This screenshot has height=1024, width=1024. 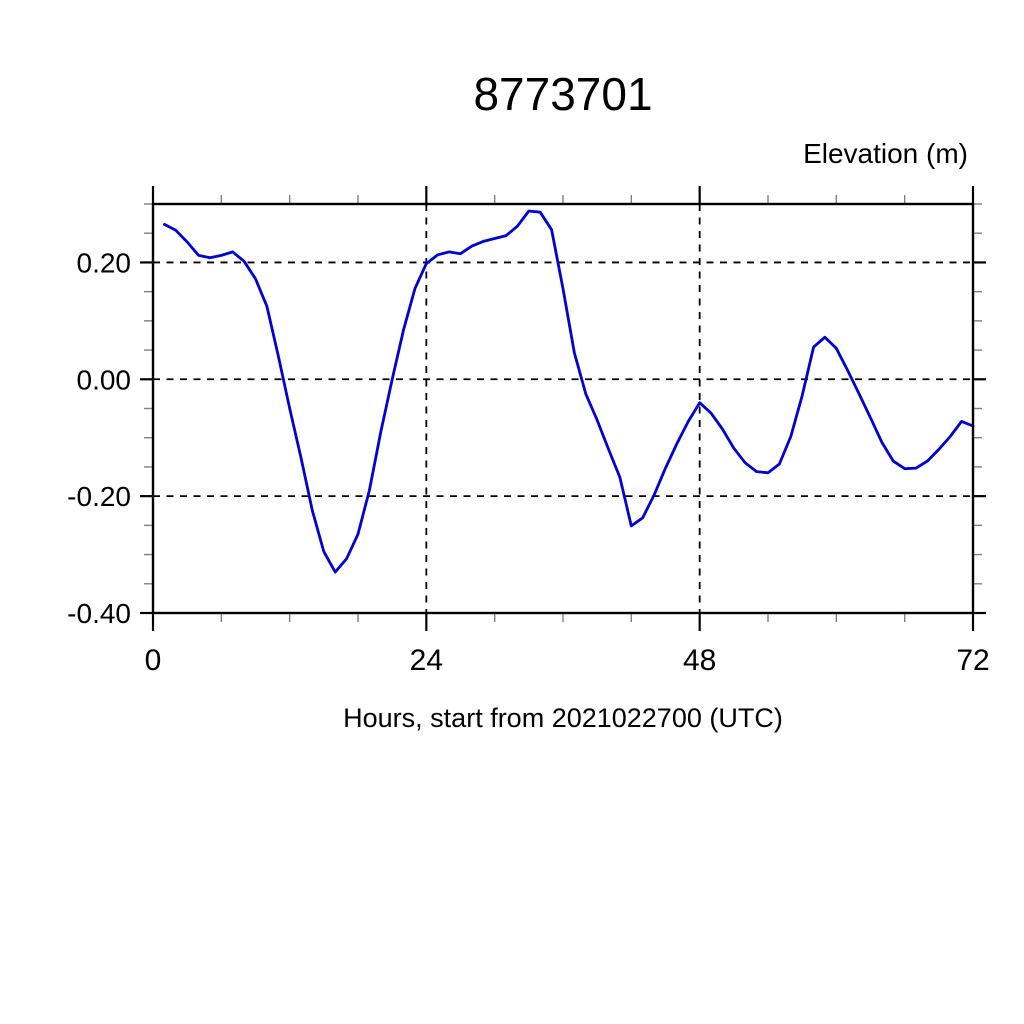 What do you see at coordinates (104, 262) in the screenshot?
I see `y-tick-label: 0.20` at bounding box center [104, 262].